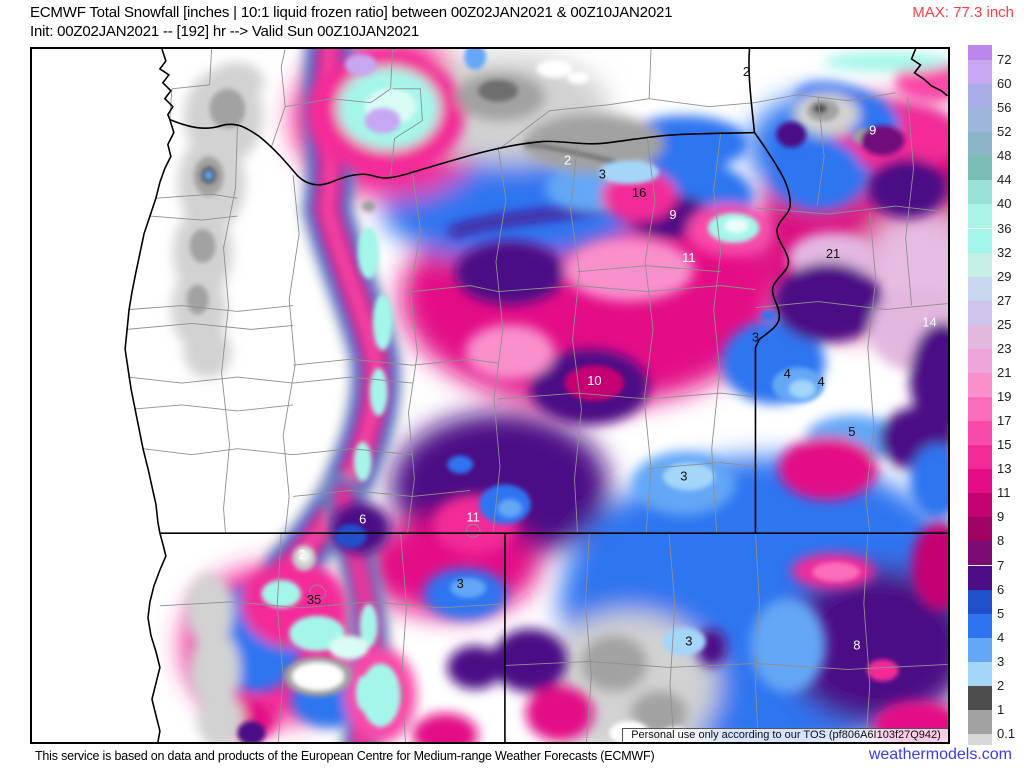 This screenshot has width=1024, height=768. Describe the element at coordinates (772, 333) in the screenshot. I see `snake-river-border` at that location.